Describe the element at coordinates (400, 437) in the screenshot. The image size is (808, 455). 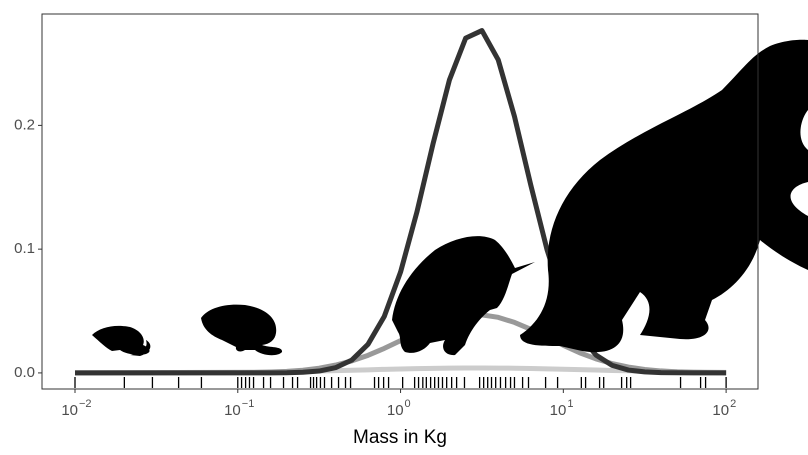
I see `x-axis-title: Mass in Kg` at that location.